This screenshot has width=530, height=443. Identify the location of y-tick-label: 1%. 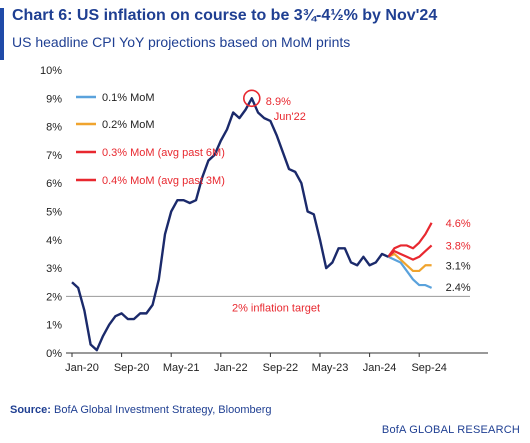
(54, 326).